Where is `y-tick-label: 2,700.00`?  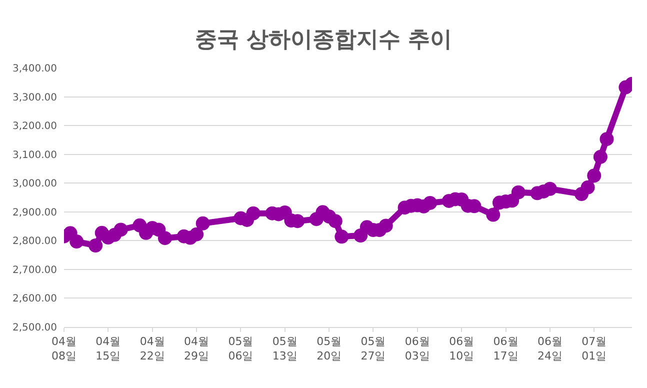 y-tick-label: 2,700.00 is located at coordinates (34, 270).